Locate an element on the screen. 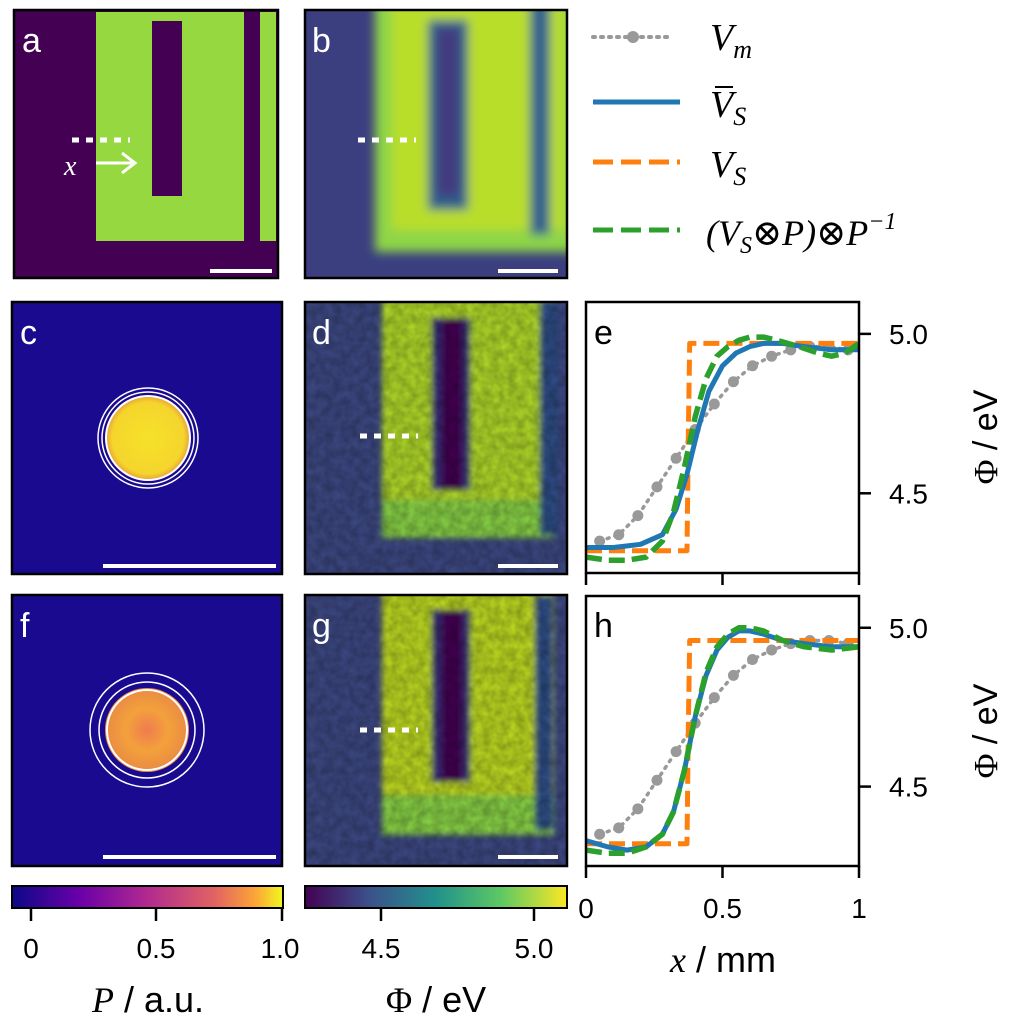  panel-label: e is located at coordinates (603, 333).